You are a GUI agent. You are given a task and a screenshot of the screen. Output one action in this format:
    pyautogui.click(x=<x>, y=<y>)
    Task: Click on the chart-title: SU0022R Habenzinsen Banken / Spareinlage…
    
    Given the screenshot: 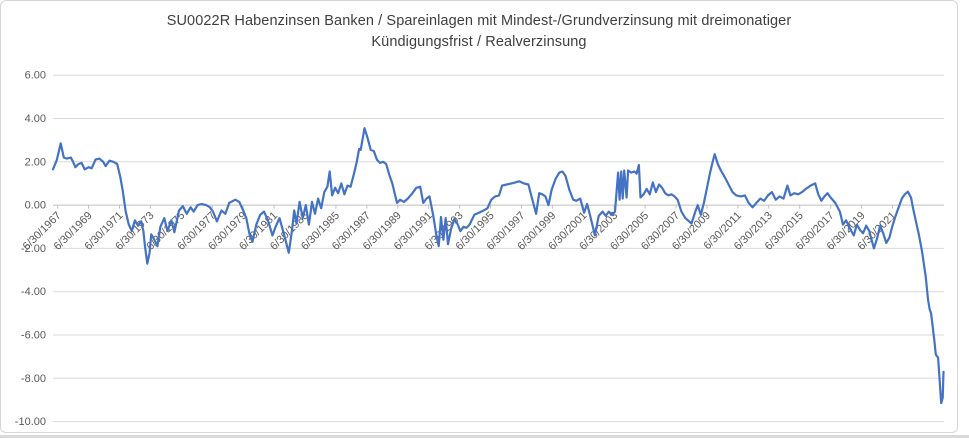 What is the action you would take?
    pyautogui.click(x=479, y=32)
    